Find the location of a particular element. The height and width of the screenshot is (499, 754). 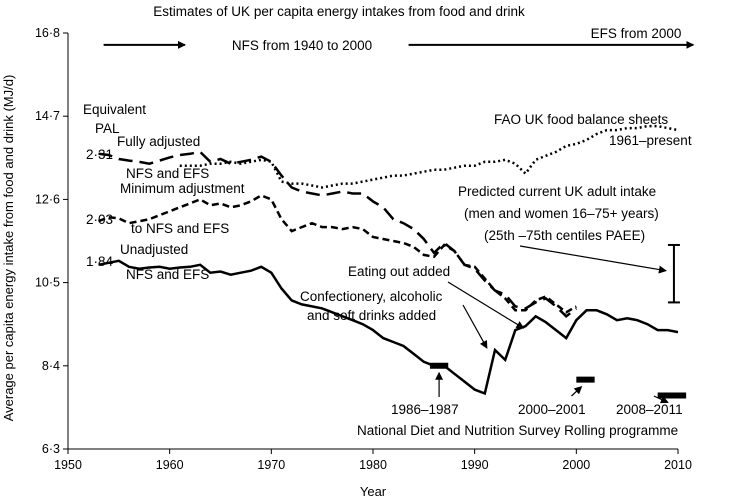

efs-period-label: EFS from 2000 is located at coordinates (636, 33).